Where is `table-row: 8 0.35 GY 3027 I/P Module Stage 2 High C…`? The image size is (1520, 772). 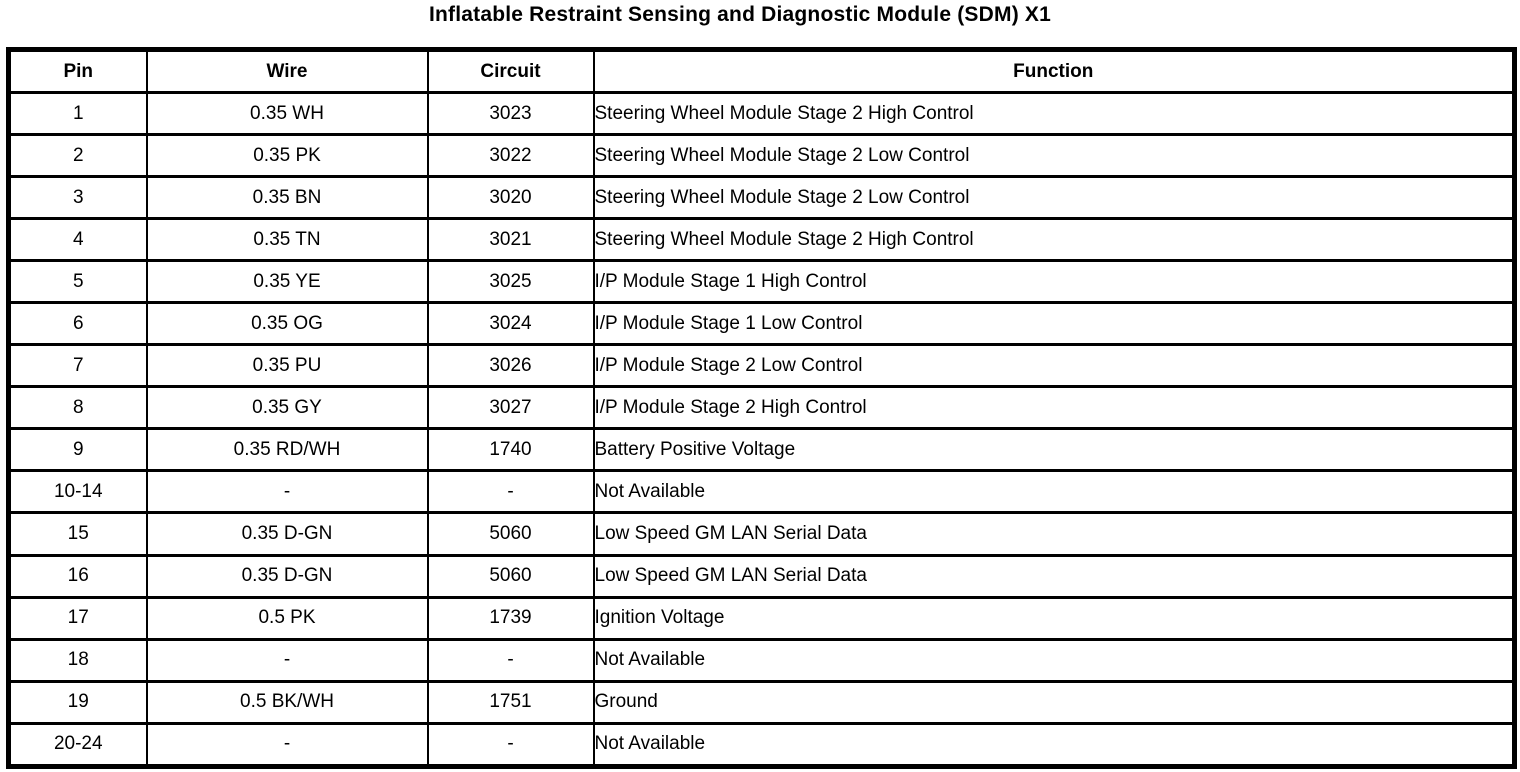 table-row: 8 0.35 GY 3027 I/P Module Stage 2 High C… is located at coordinates (761, 408).